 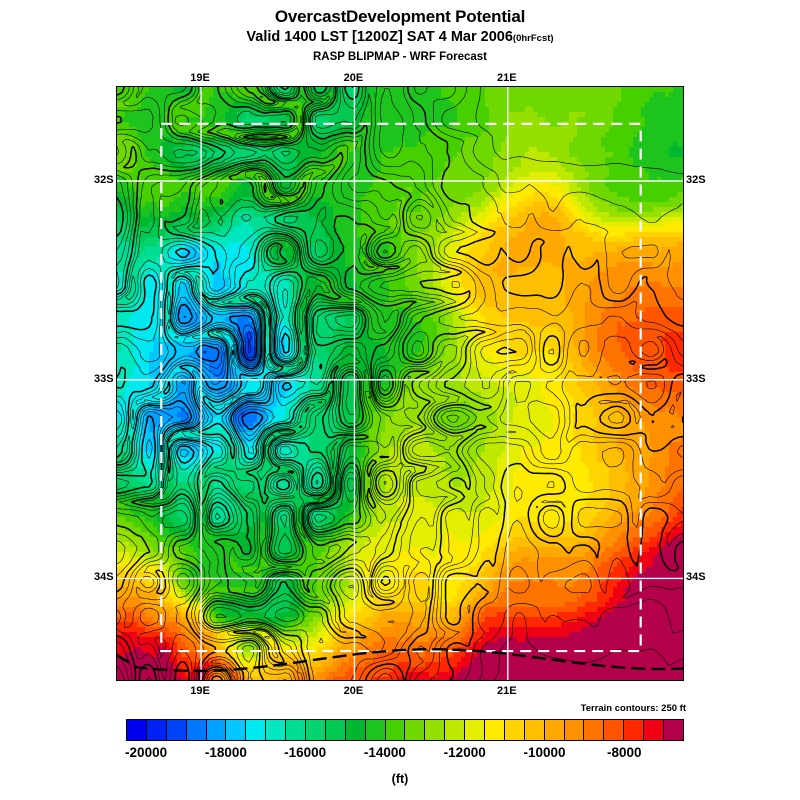 I want to click on lon-tick-top: 21E, so click(x=506, y=78).